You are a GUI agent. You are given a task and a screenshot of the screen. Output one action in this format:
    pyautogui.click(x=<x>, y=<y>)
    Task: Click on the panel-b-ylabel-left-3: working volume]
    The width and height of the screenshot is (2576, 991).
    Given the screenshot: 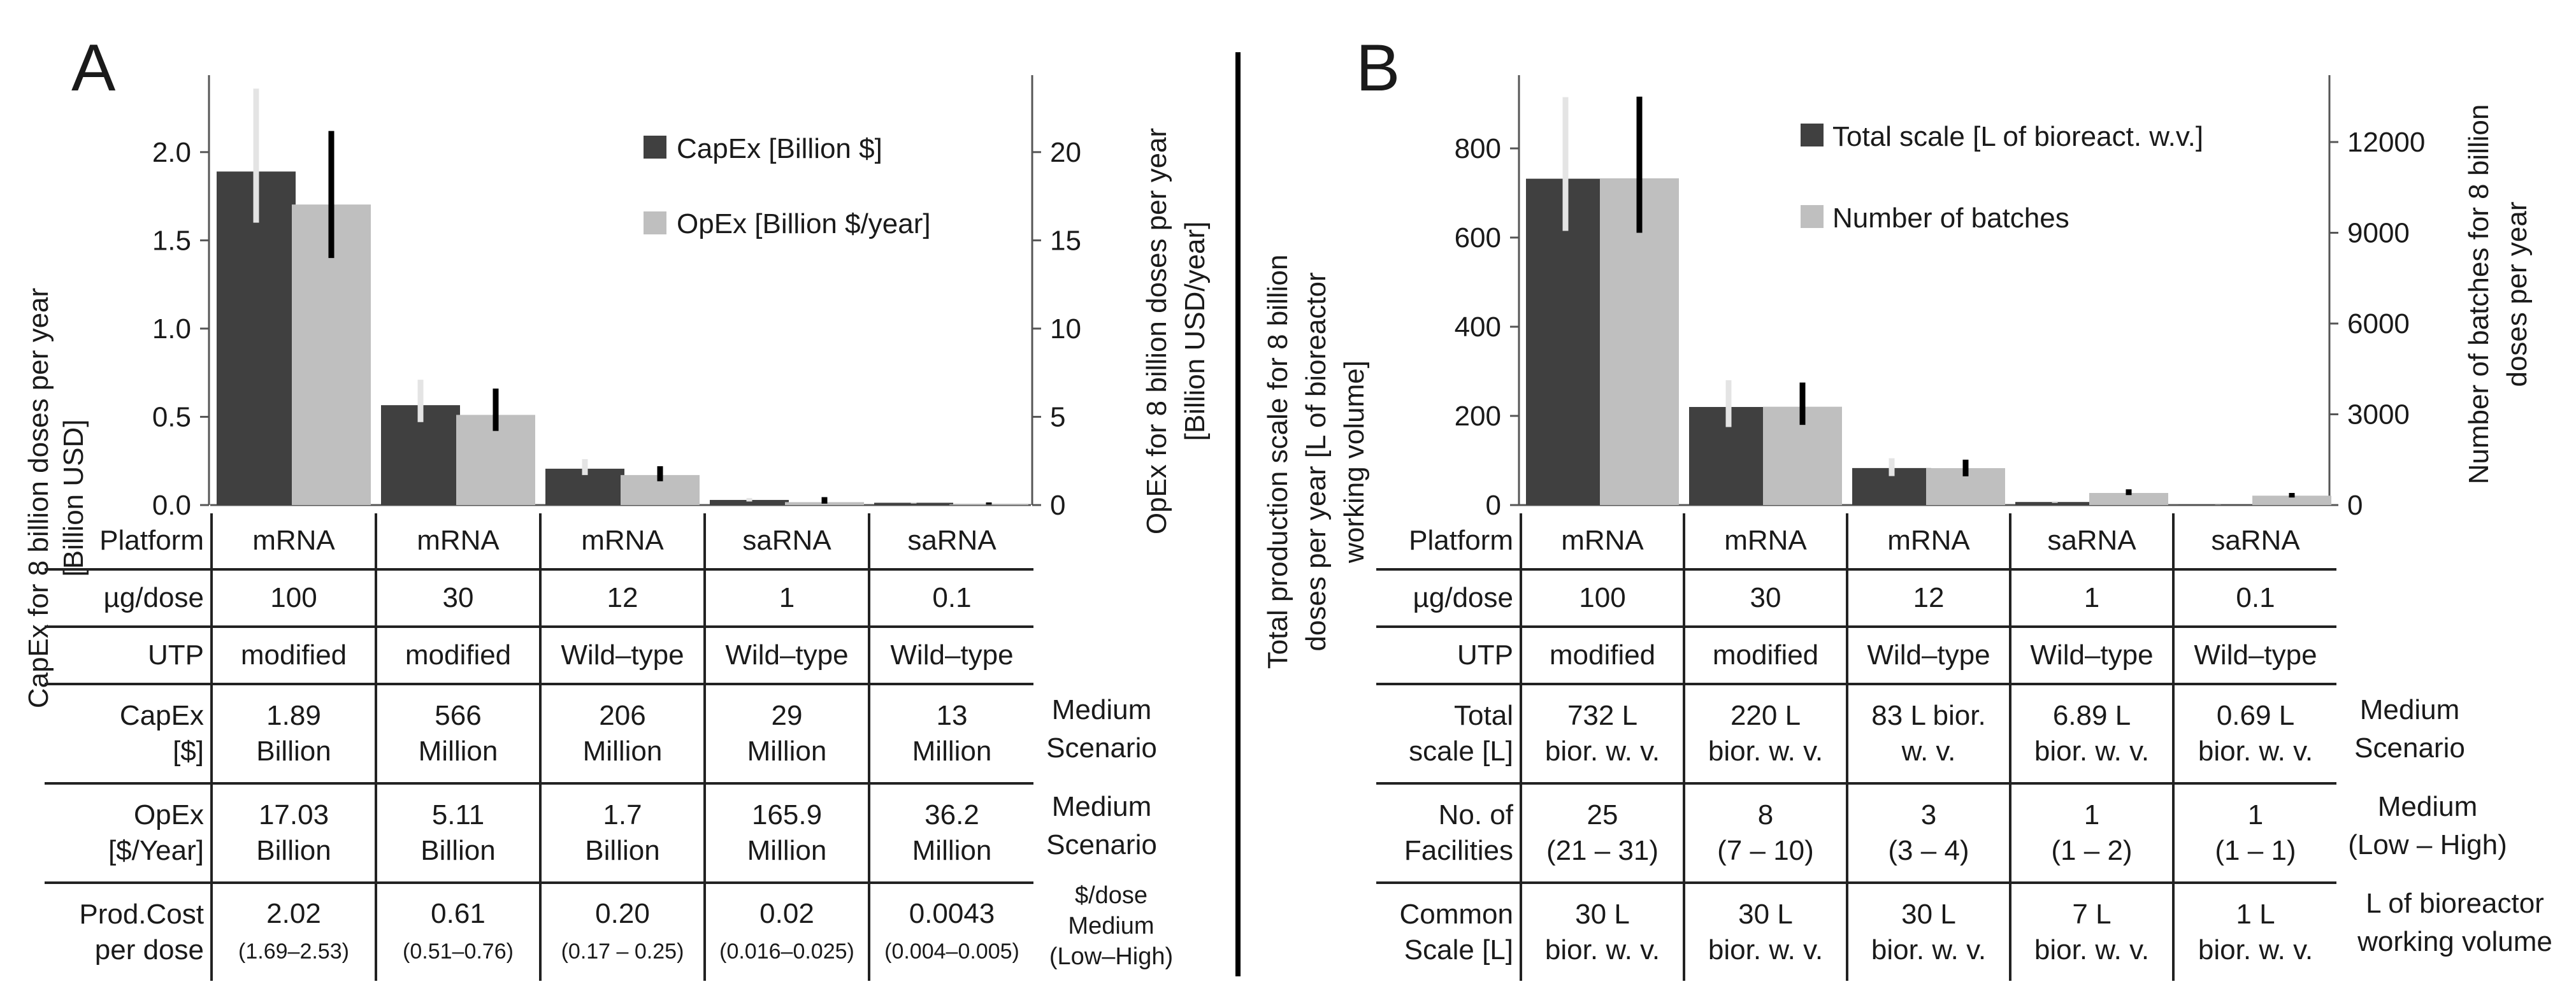 What is the action you would take?
    pyautogui.click(x=1354, y=462)
    